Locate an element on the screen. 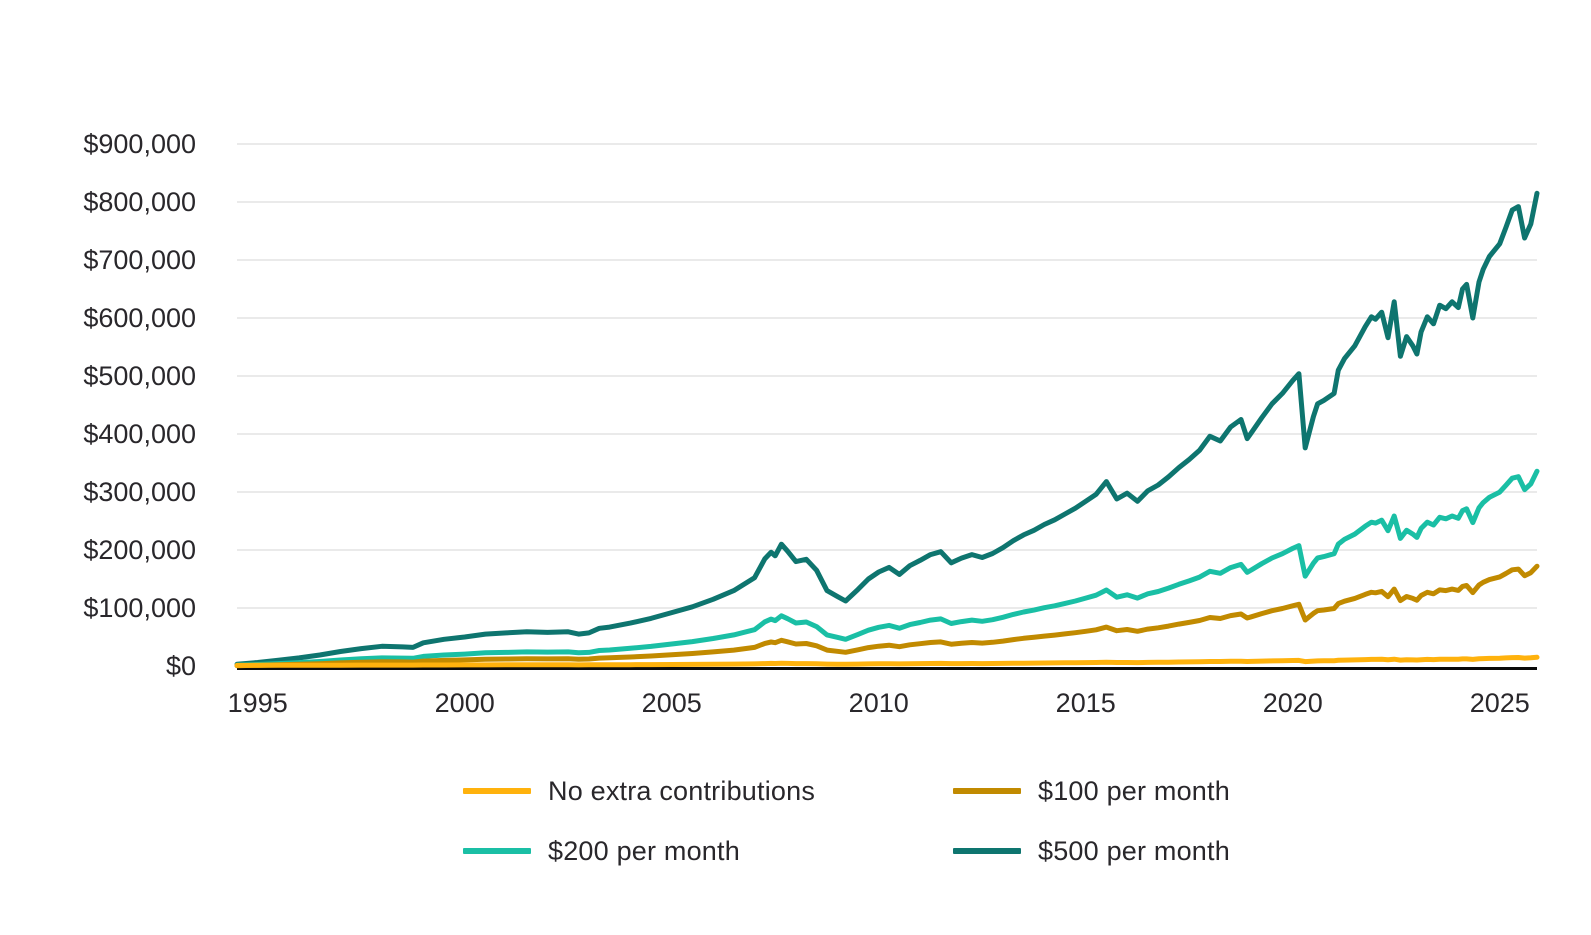  legend-item-200-per-month: $200 per month is located at coordinates (601, 851).